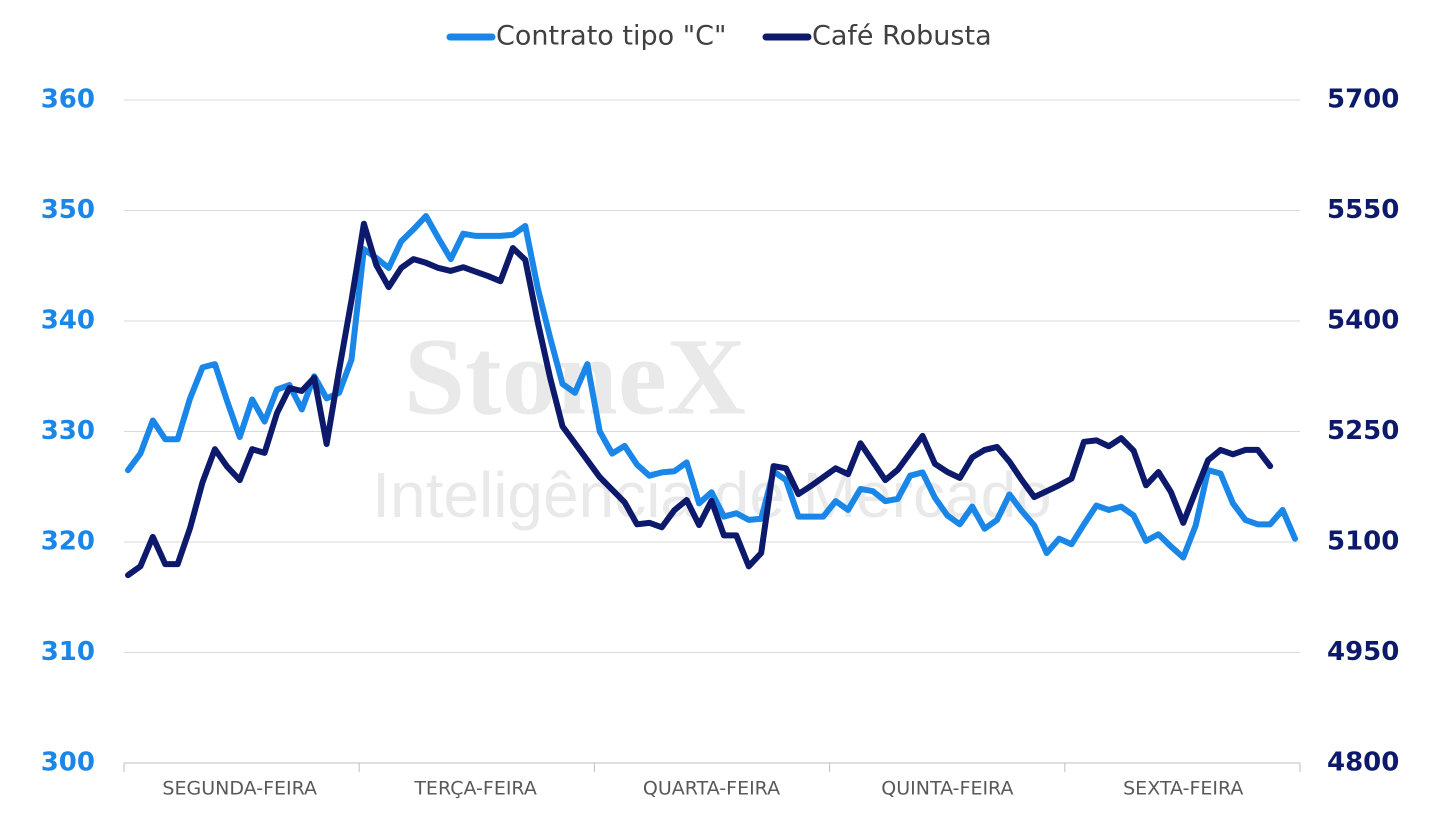  Describe the element at coordinates (68, 321) in the screenshot. I see `y-tick-label: 340` at that location.